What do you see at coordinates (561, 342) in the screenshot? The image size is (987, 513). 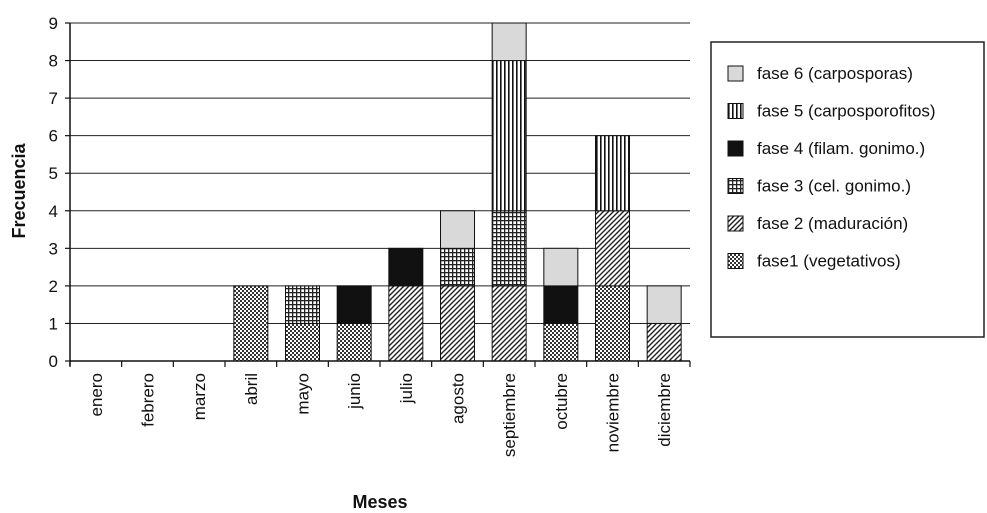 I see `bar-segment-octubre-fase1-vegetativos` at bounding box center [561, 342].